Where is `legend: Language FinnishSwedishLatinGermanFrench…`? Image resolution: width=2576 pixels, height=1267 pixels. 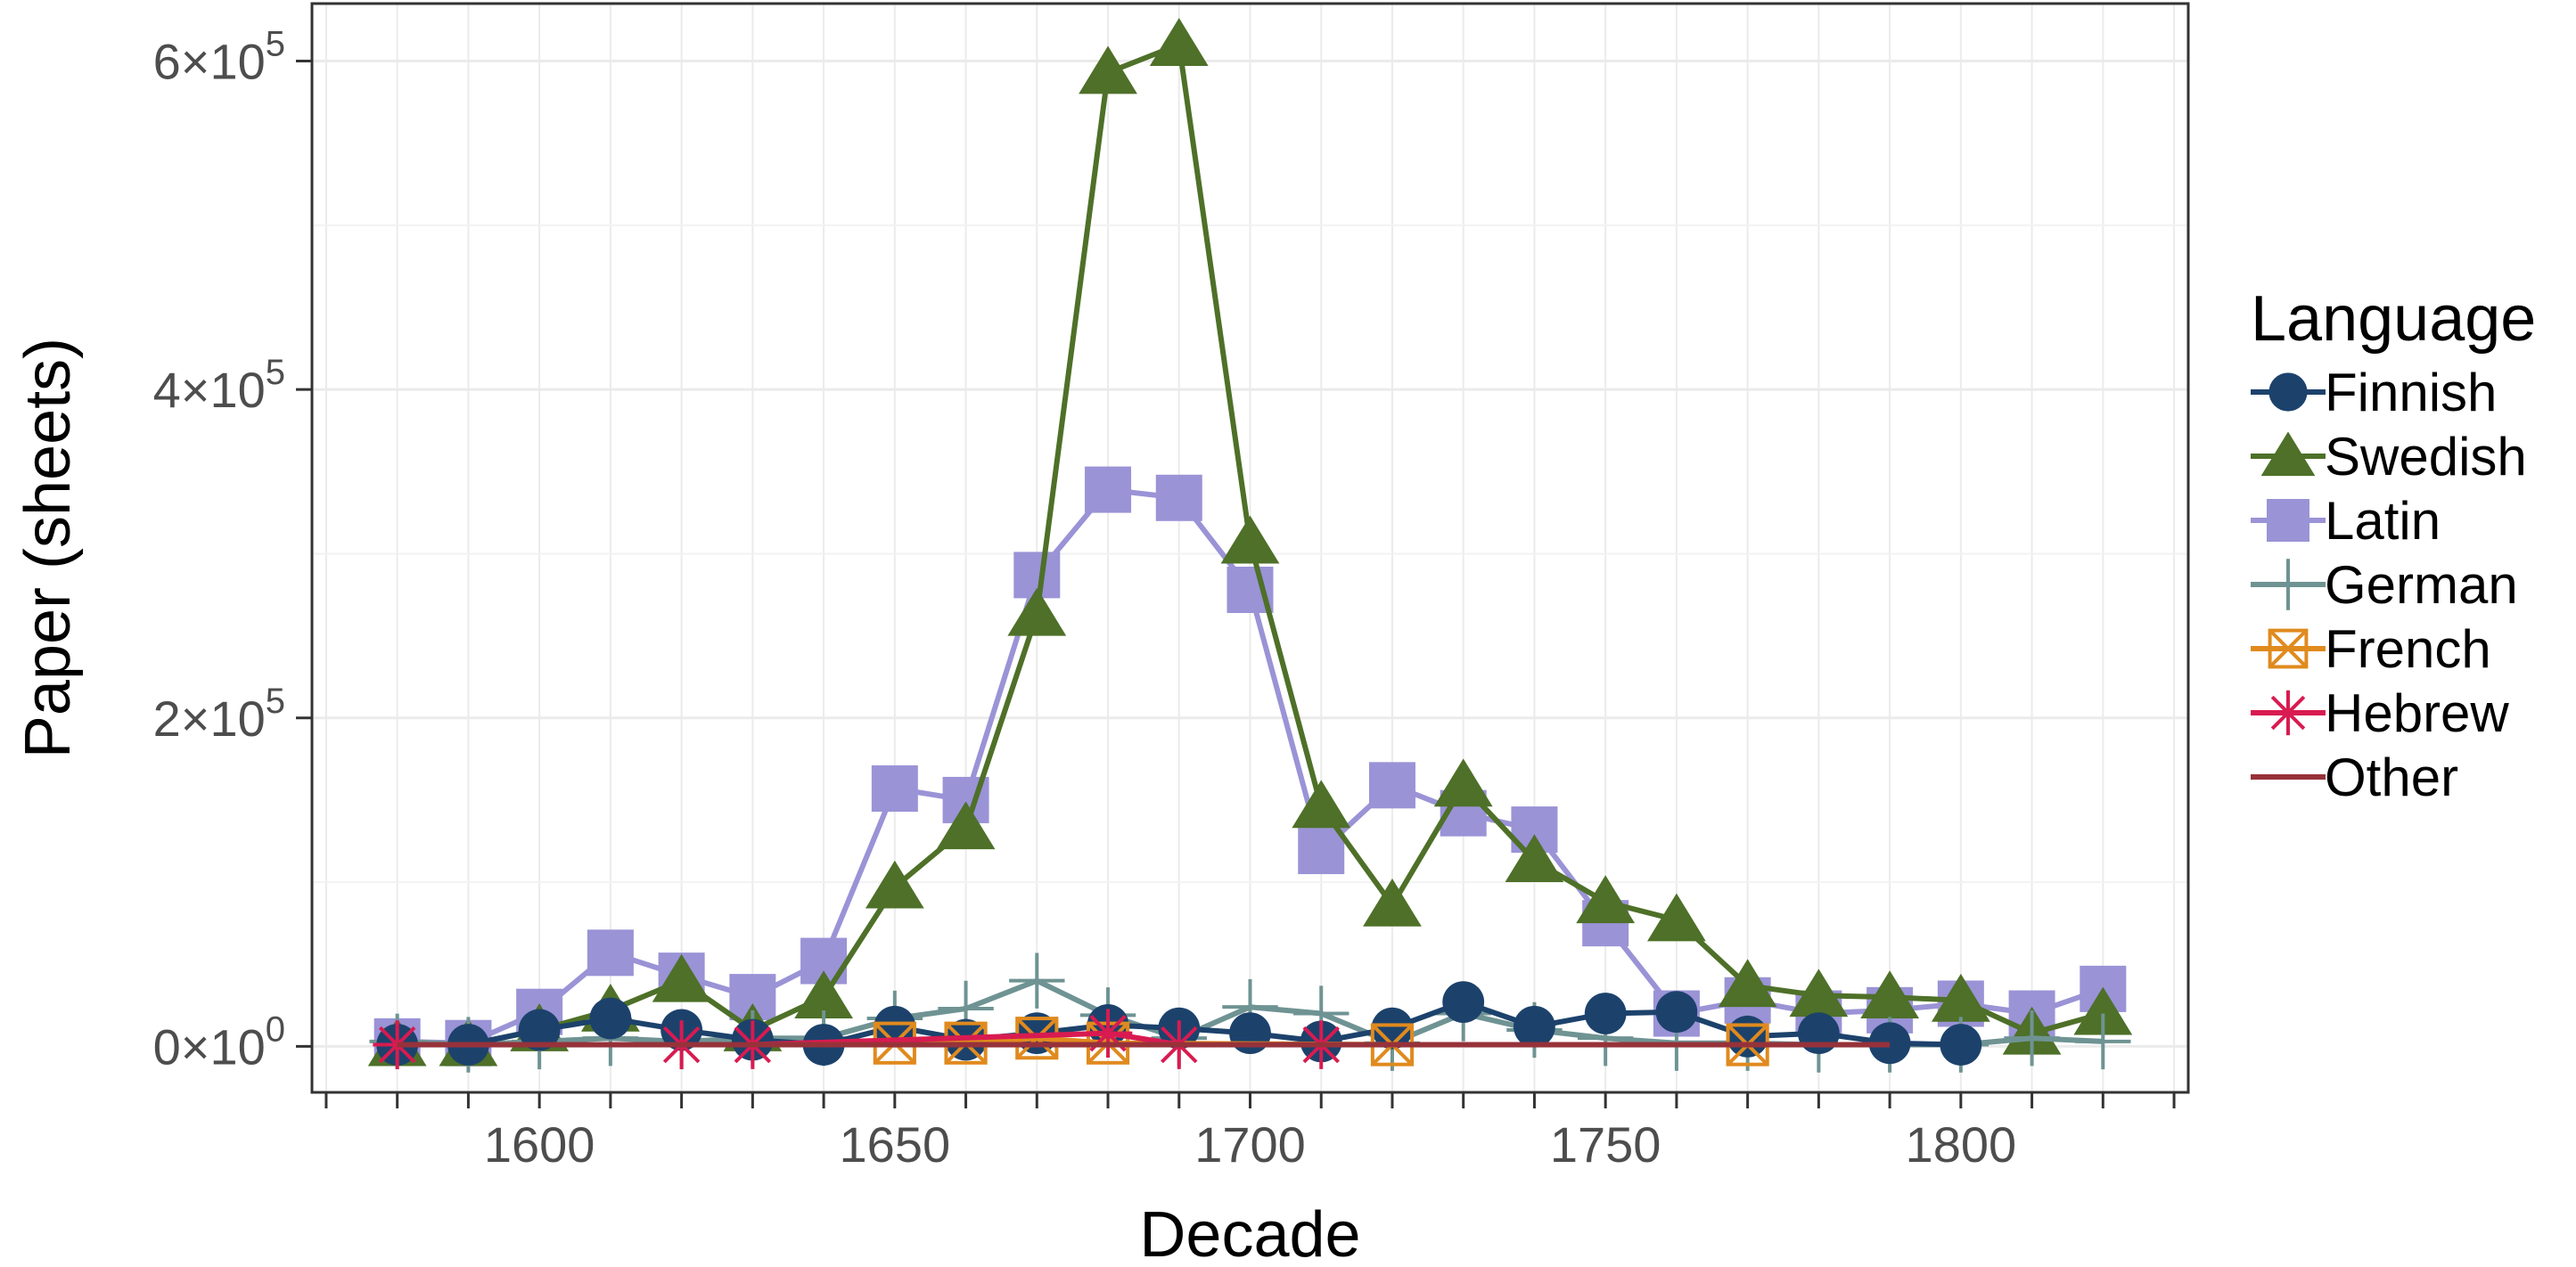 legend: Language FinnishSwedishLatinGermanFrench… is located at coordinates (2393, 545).